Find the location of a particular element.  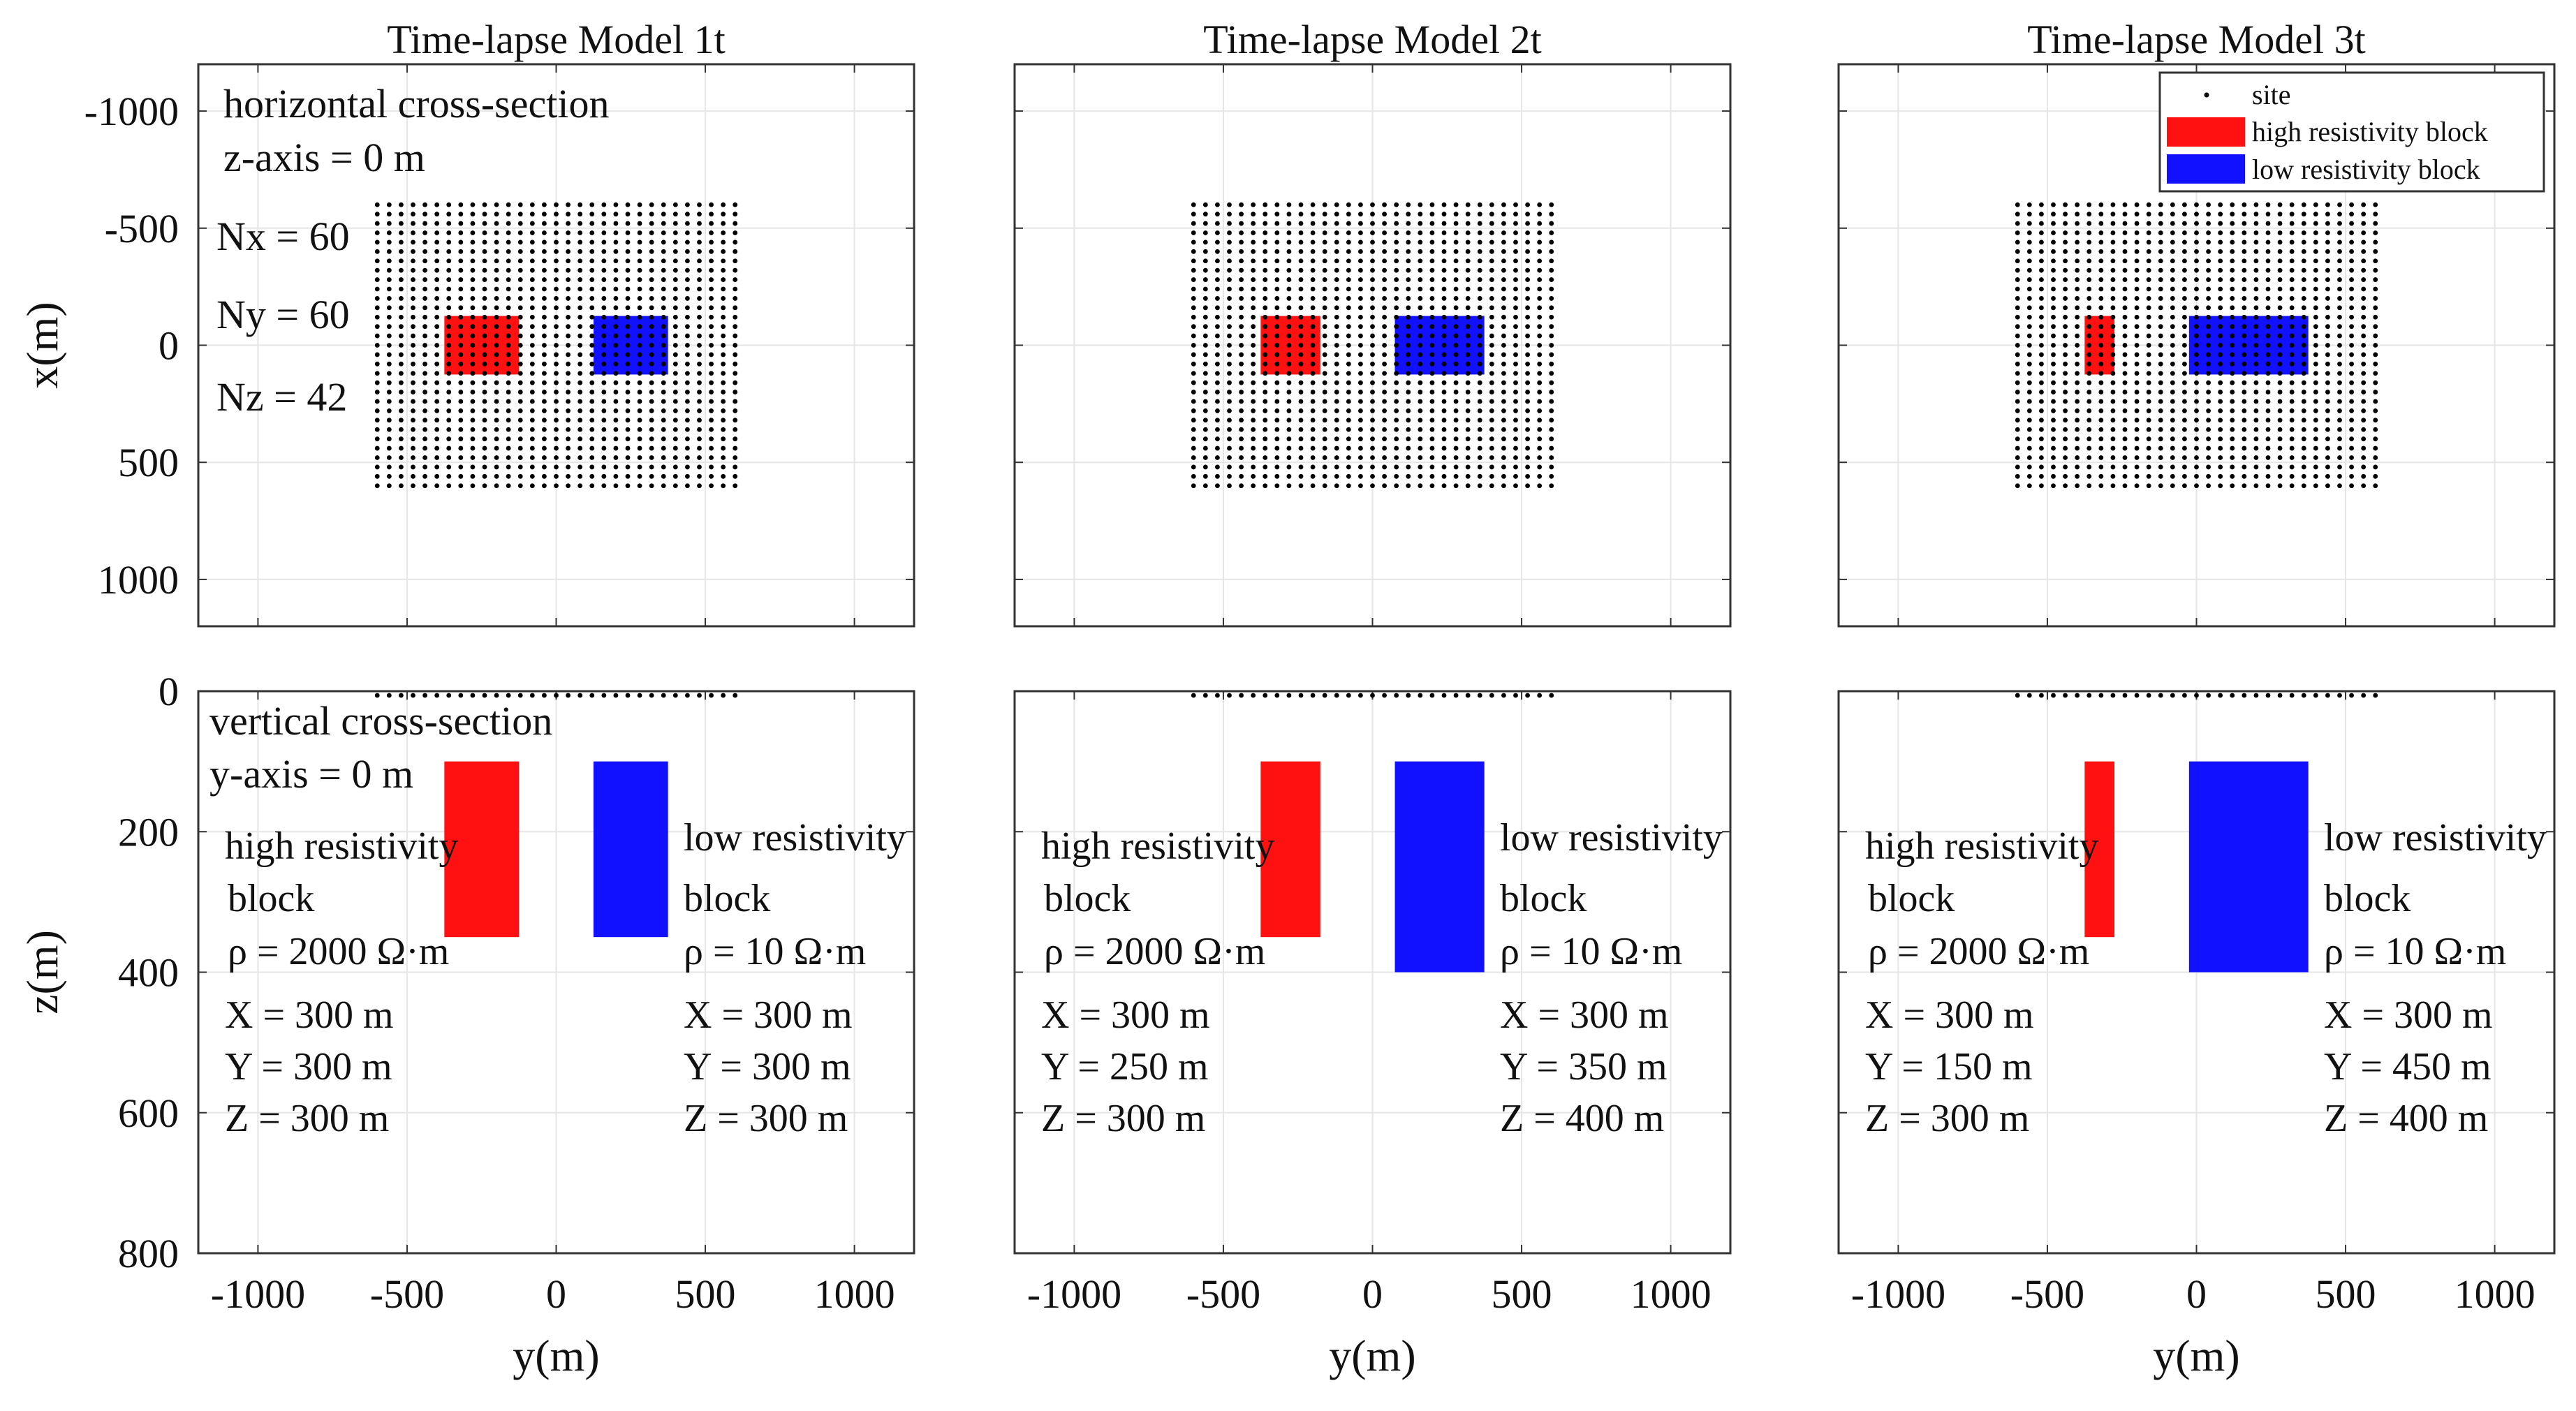

low-block-label: X = 300 m is located at coordinates (1584, 1015).